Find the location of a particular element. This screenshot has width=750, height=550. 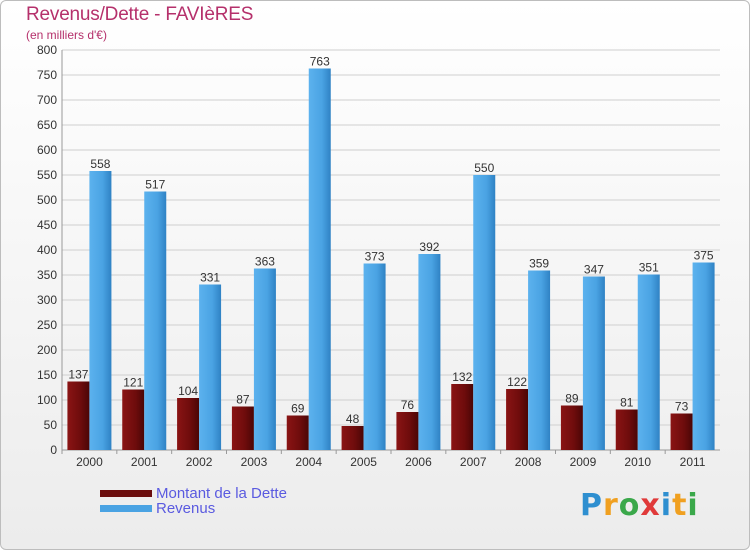

x-tick-label-2010: 2010 is located at coordinates (637, 462).